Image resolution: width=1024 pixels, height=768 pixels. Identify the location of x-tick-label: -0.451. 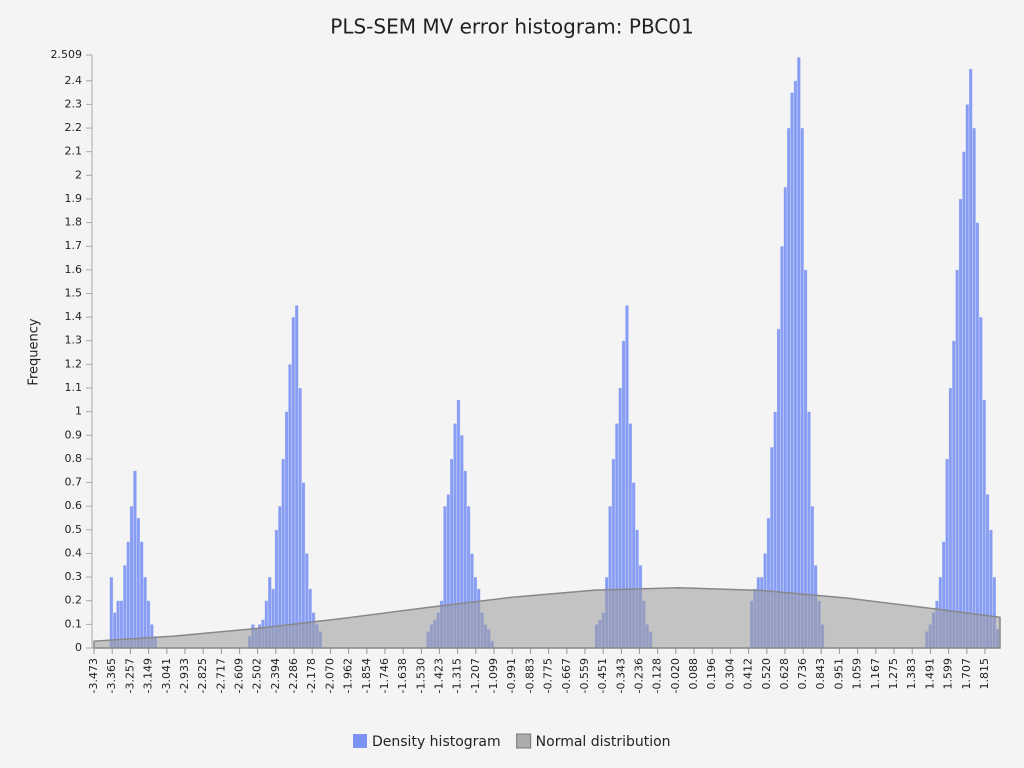
(602, 675).